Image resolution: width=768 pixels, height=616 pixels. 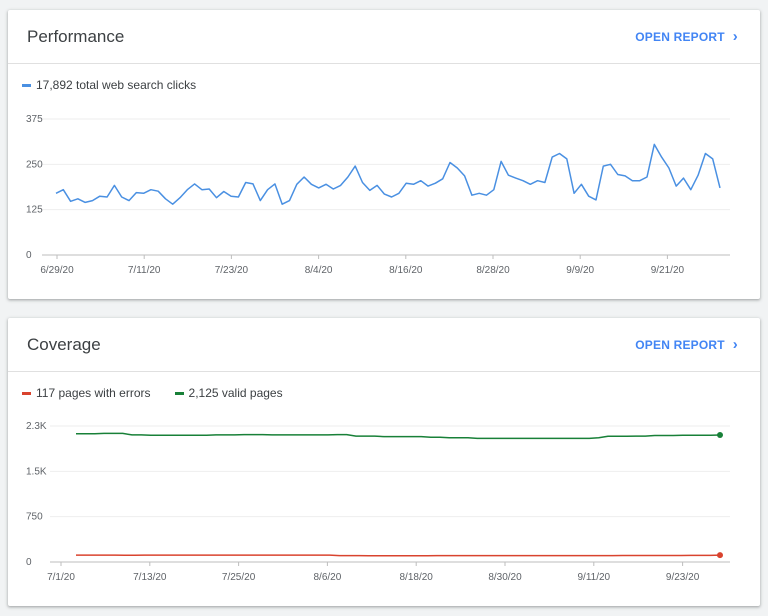 What do you see at coordinates (406, 270) in the screenshot?
I see `x-tick-label: 8/16/20` at bounding box center [406, 270].